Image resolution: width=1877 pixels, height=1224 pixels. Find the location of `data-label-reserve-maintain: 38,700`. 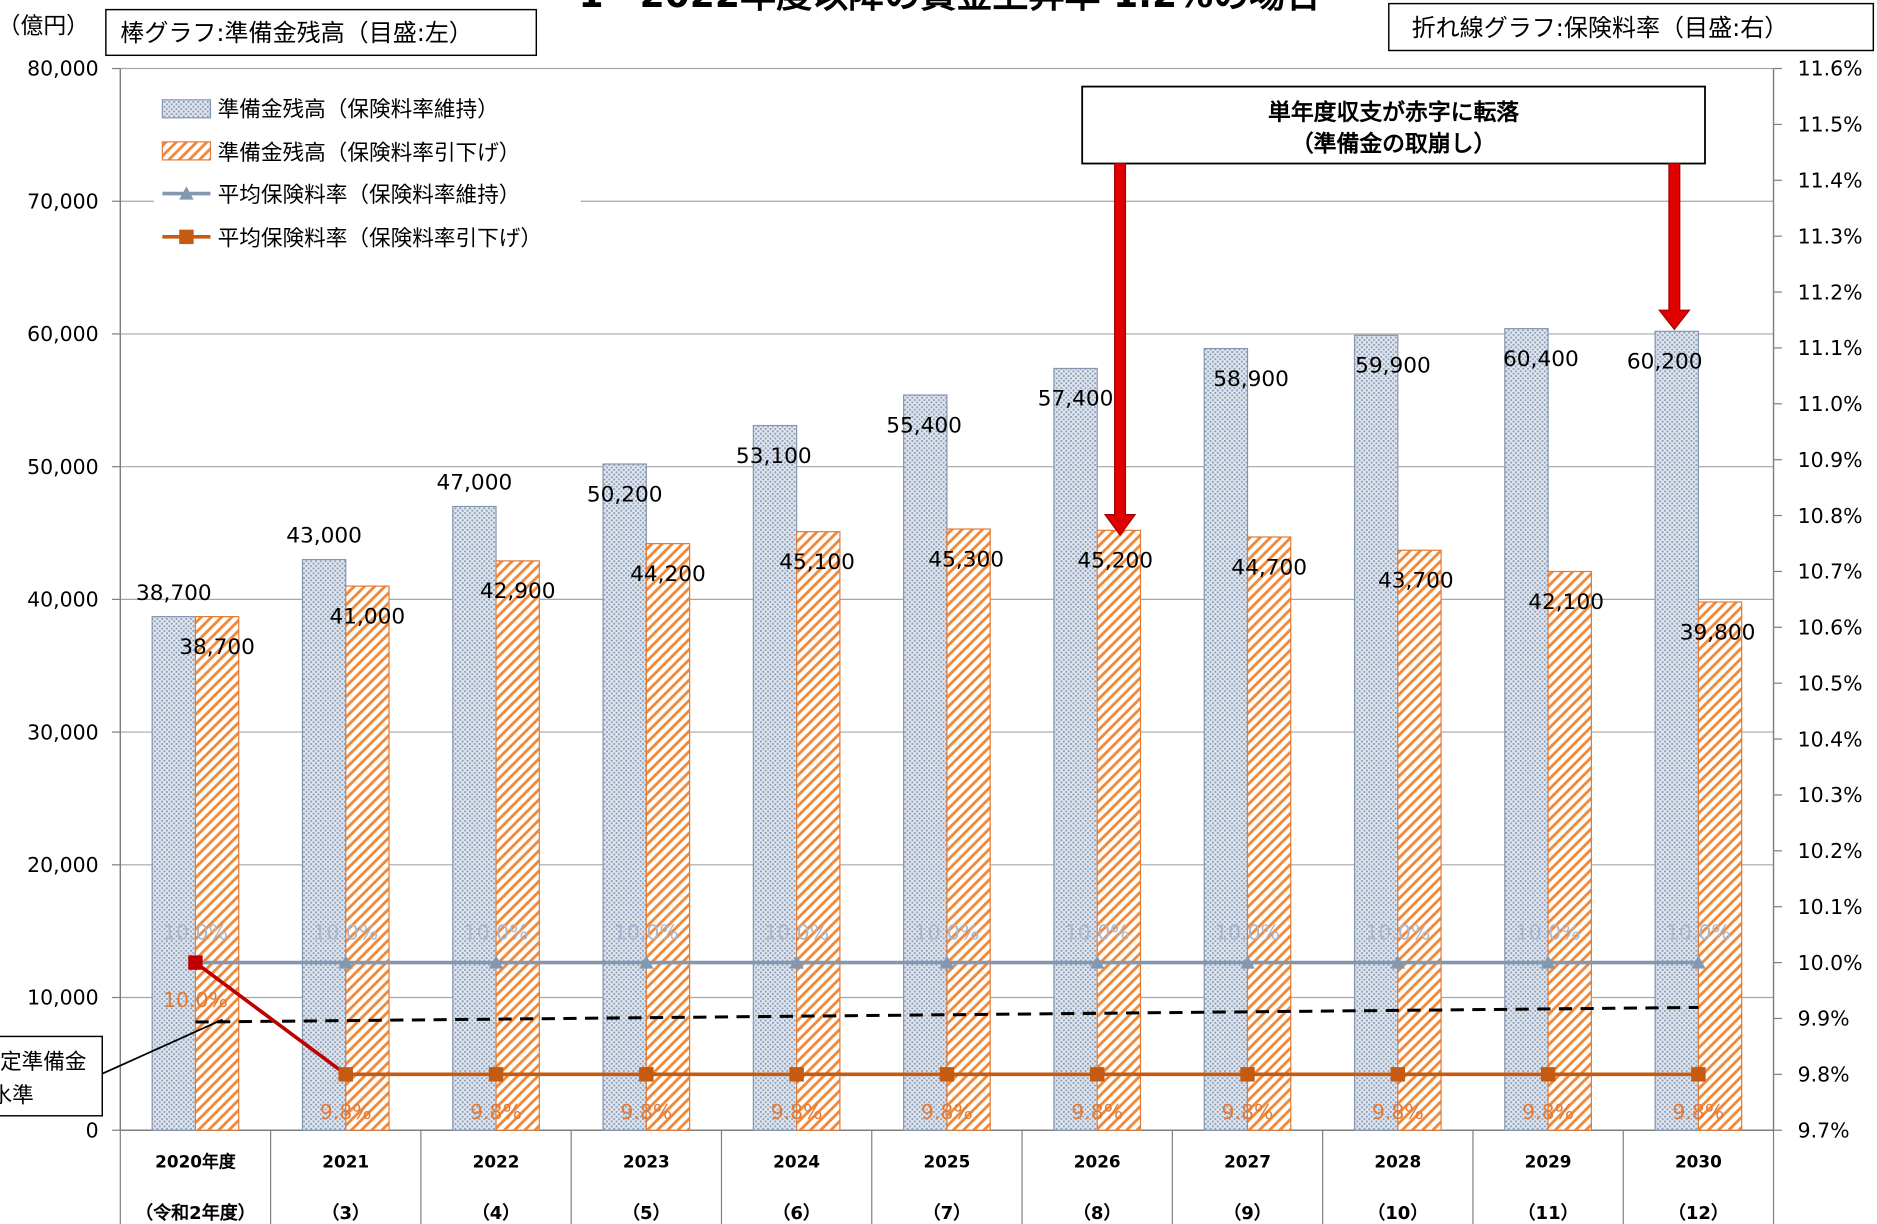

data-label-reserve-maintain: 38,700 is located at coordinates (174, 593).